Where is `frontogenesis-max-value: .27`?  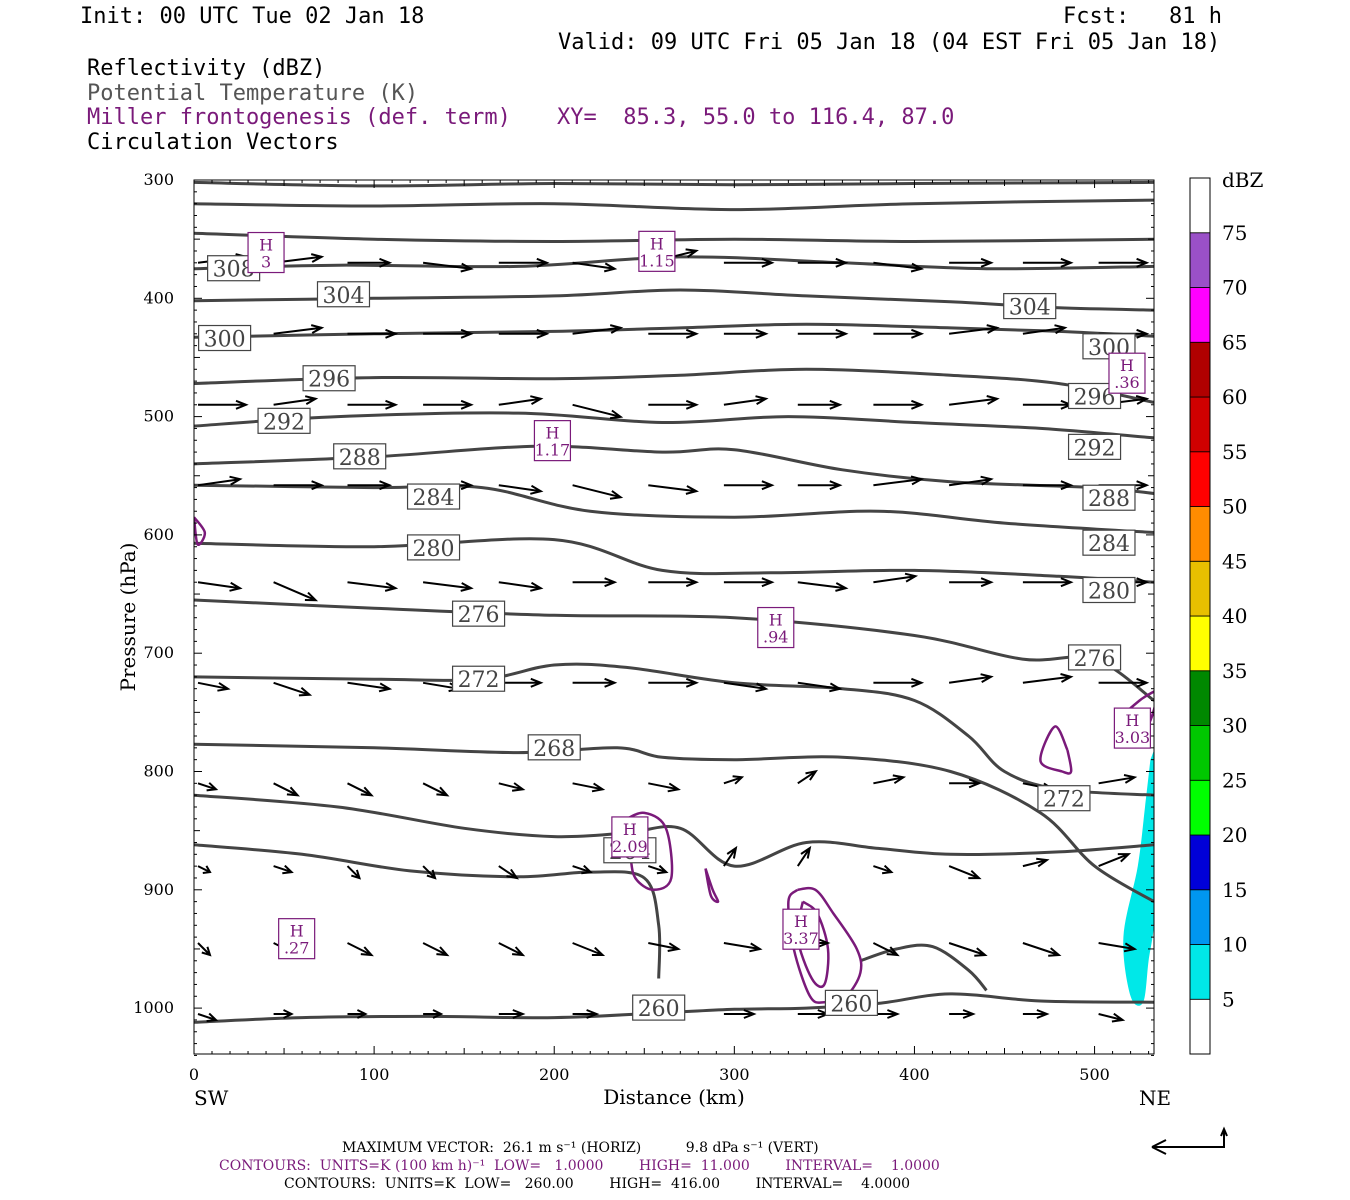
frontogenesis-max-value: .27 is located at coordinates (296, 948).